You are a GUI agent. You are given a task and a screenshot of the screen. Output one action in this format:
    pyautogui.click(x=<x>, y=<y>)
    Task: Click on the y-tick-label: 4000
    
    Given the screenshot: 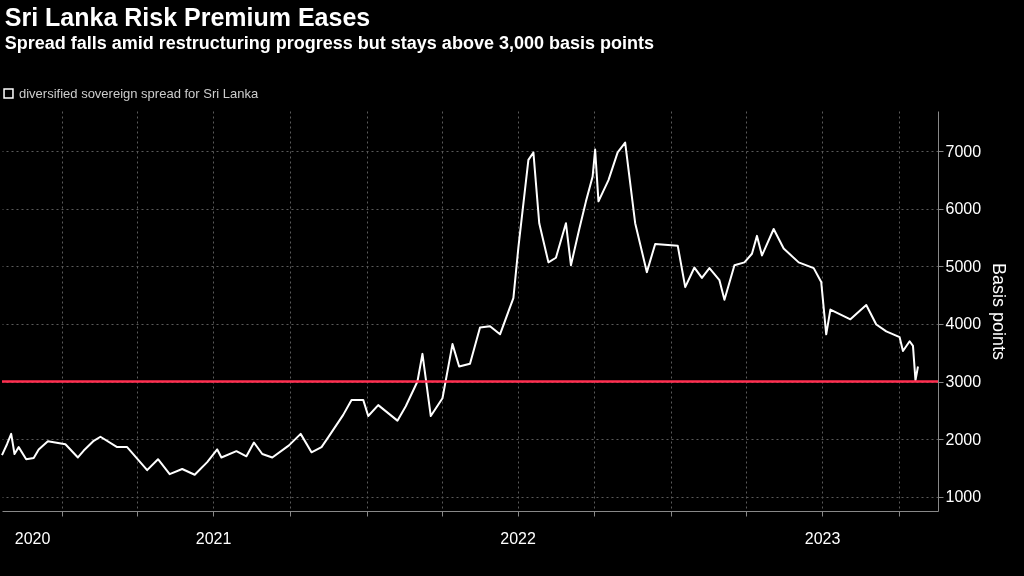 What is the action you would take?
    pyautogui.click(x=963, y=324)
    